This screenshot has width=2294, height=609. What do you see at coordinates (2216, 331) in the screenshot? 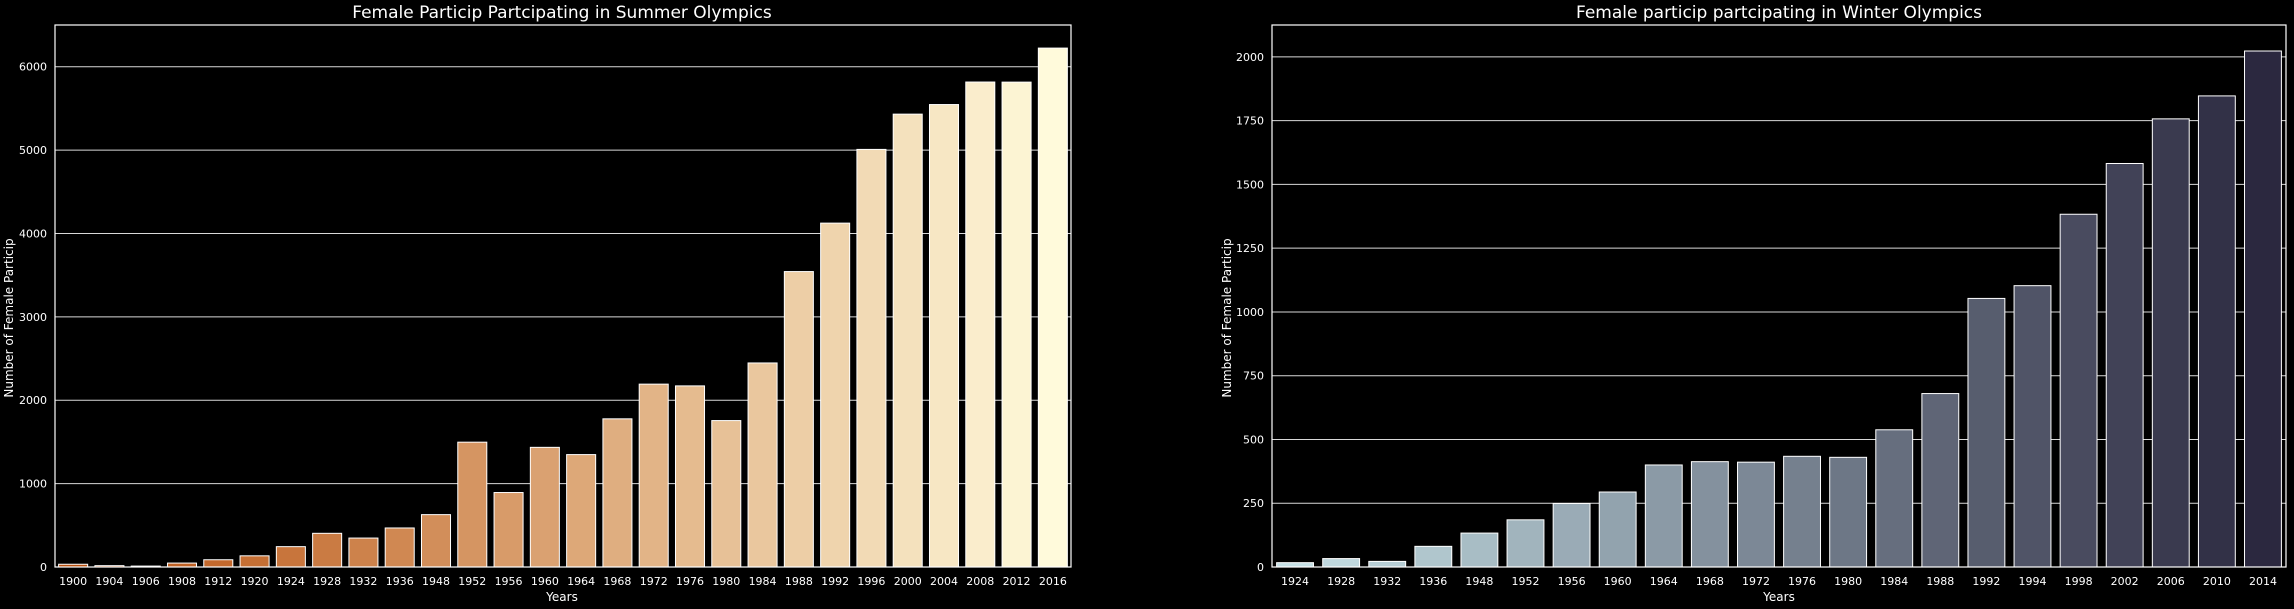
I see `bar-2010` at bounding box center [2216, 331].